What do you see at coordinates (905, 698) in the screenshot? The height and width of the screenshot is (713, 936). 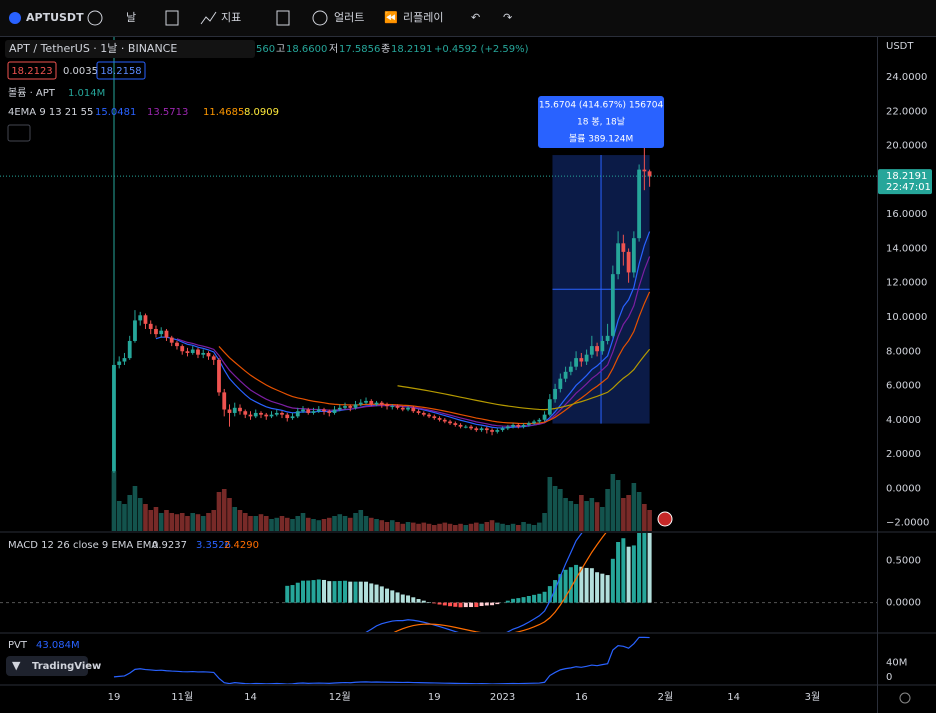 I see `settings` at bounding box center [905, 698].